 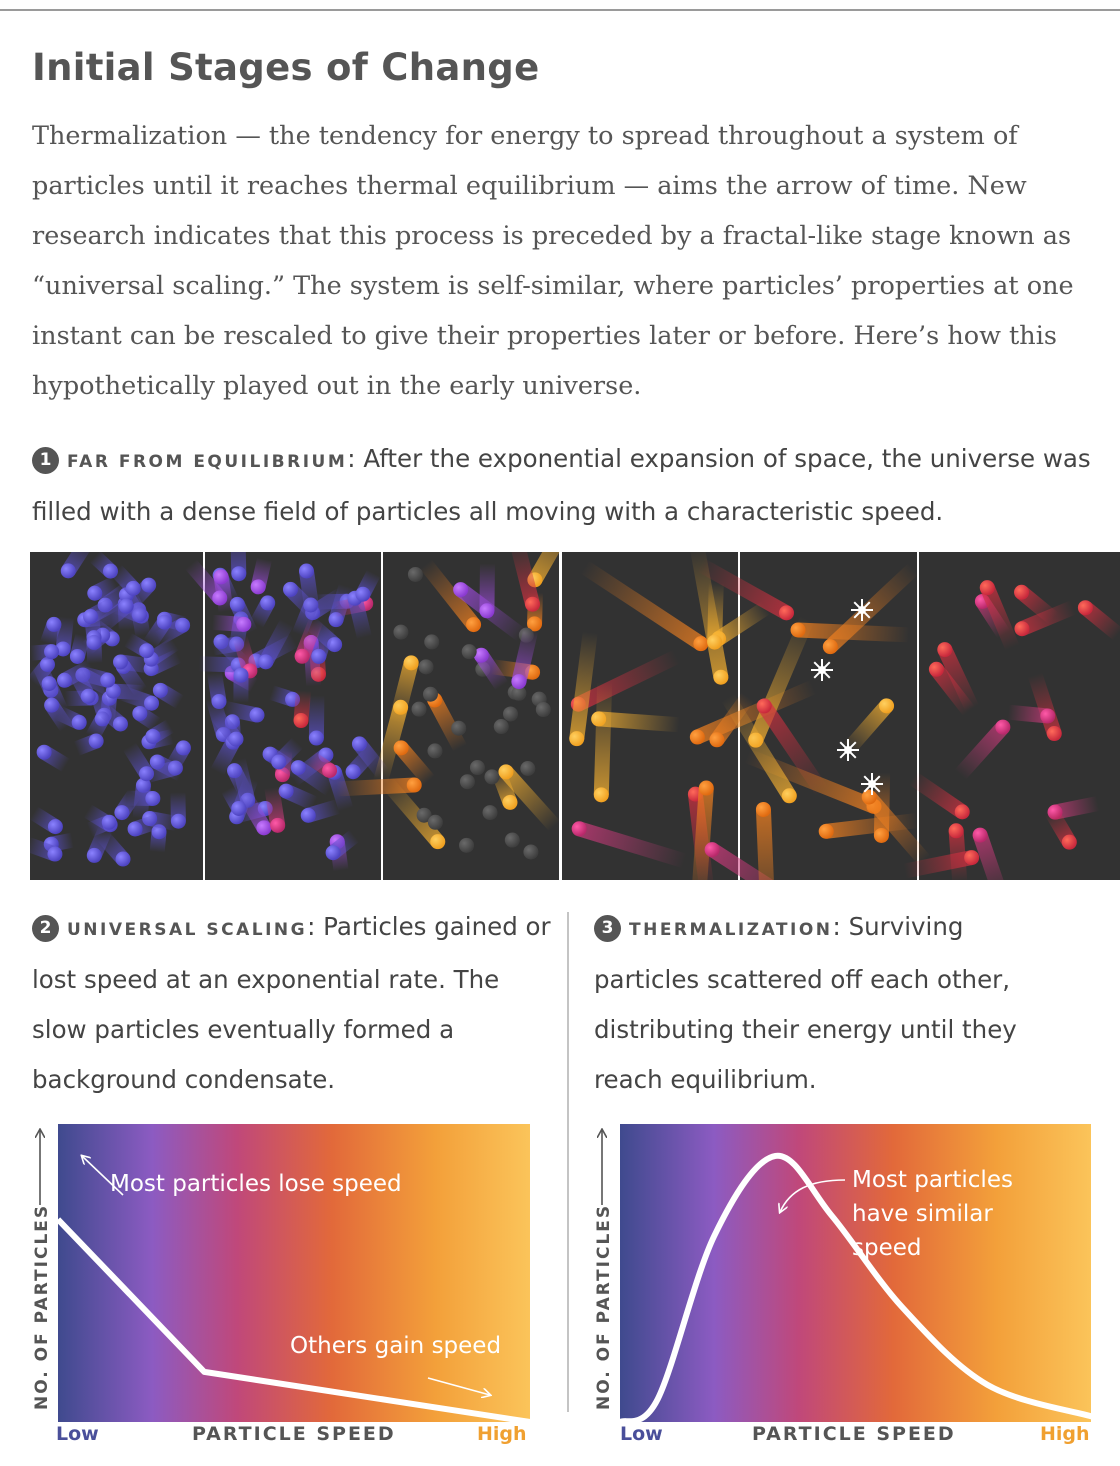 What do you see at coordinates (641, 1434) in the screenshot?
I see `x-tick-low: Low` at bounding box center [641, 1434].